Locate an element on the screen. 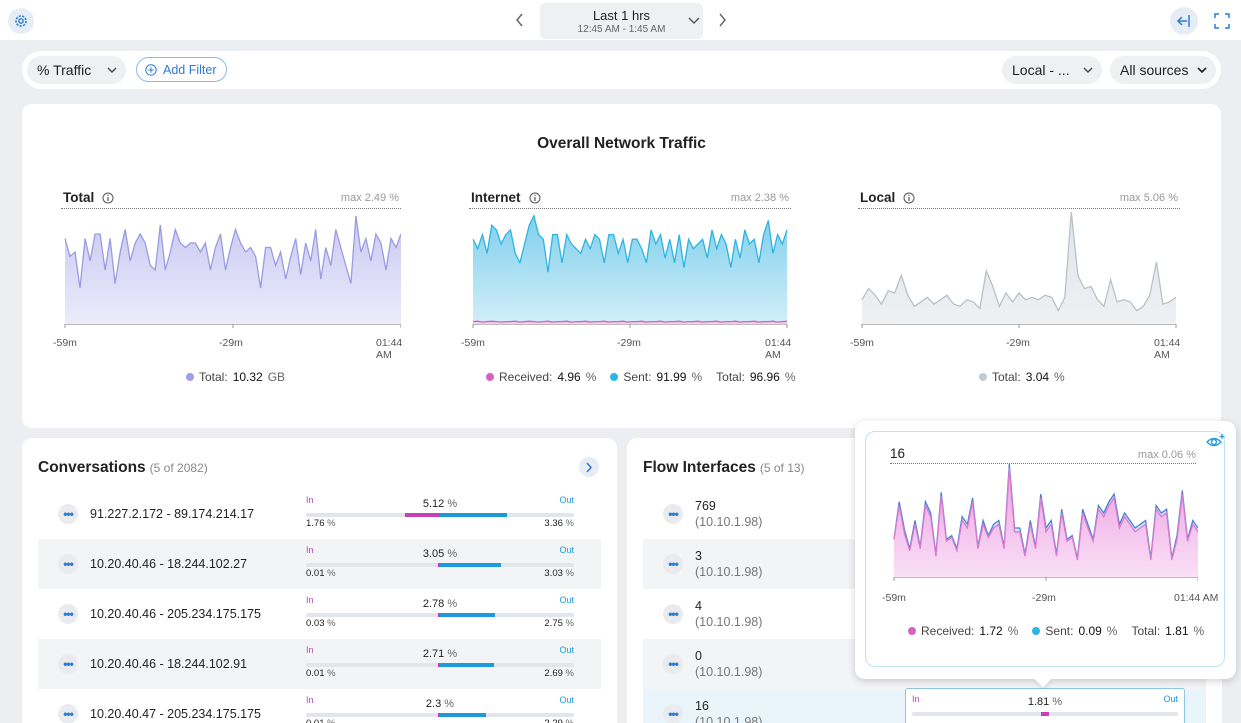  traffic-bar: In Out 2.71 % 0.01 % 2.69 % is located at coordinates (440, 664).